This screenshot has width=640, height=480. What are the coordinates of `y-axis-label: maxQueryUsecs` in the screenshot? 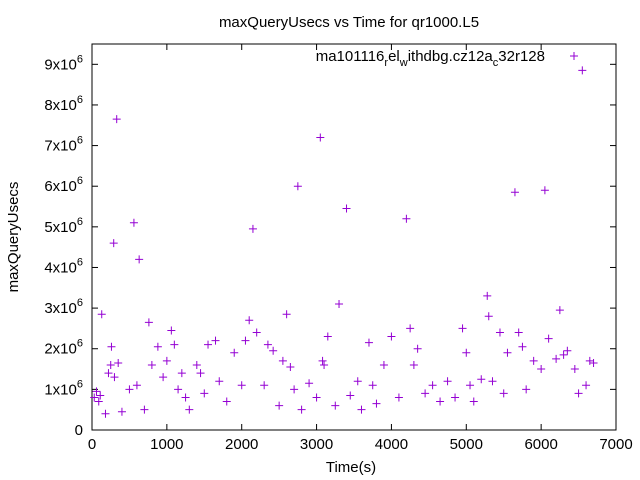 It's located at (13, 237).